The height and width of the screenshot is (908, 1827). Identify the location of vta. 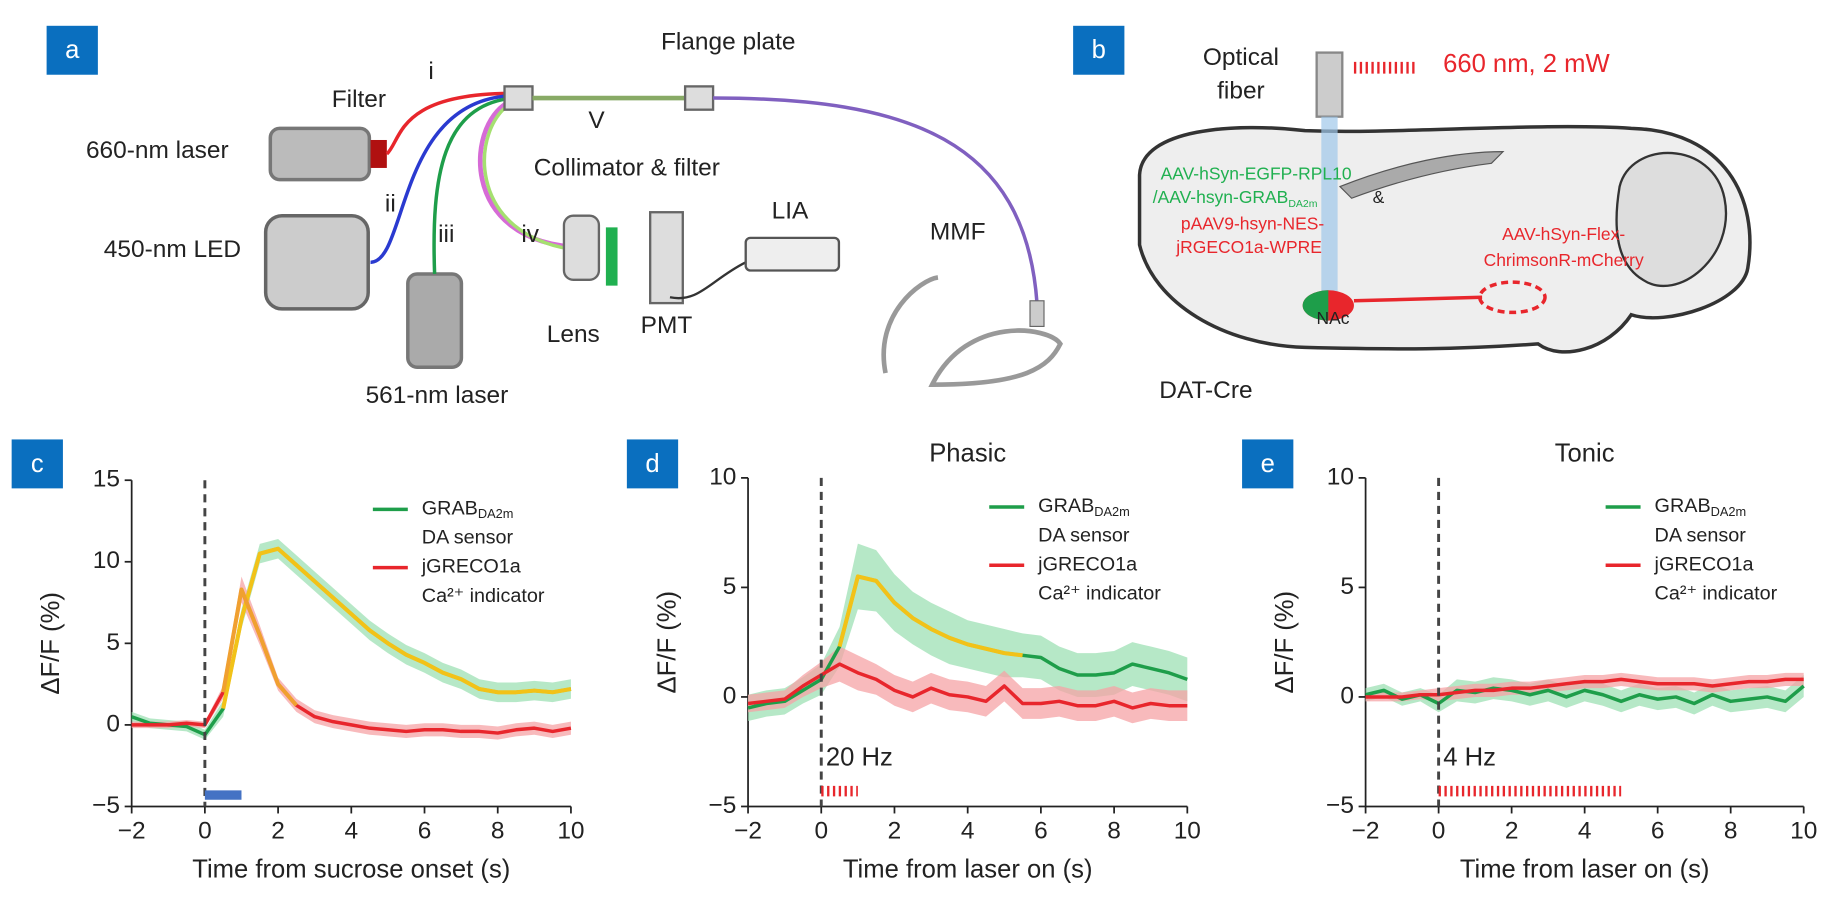
(1512, 297).